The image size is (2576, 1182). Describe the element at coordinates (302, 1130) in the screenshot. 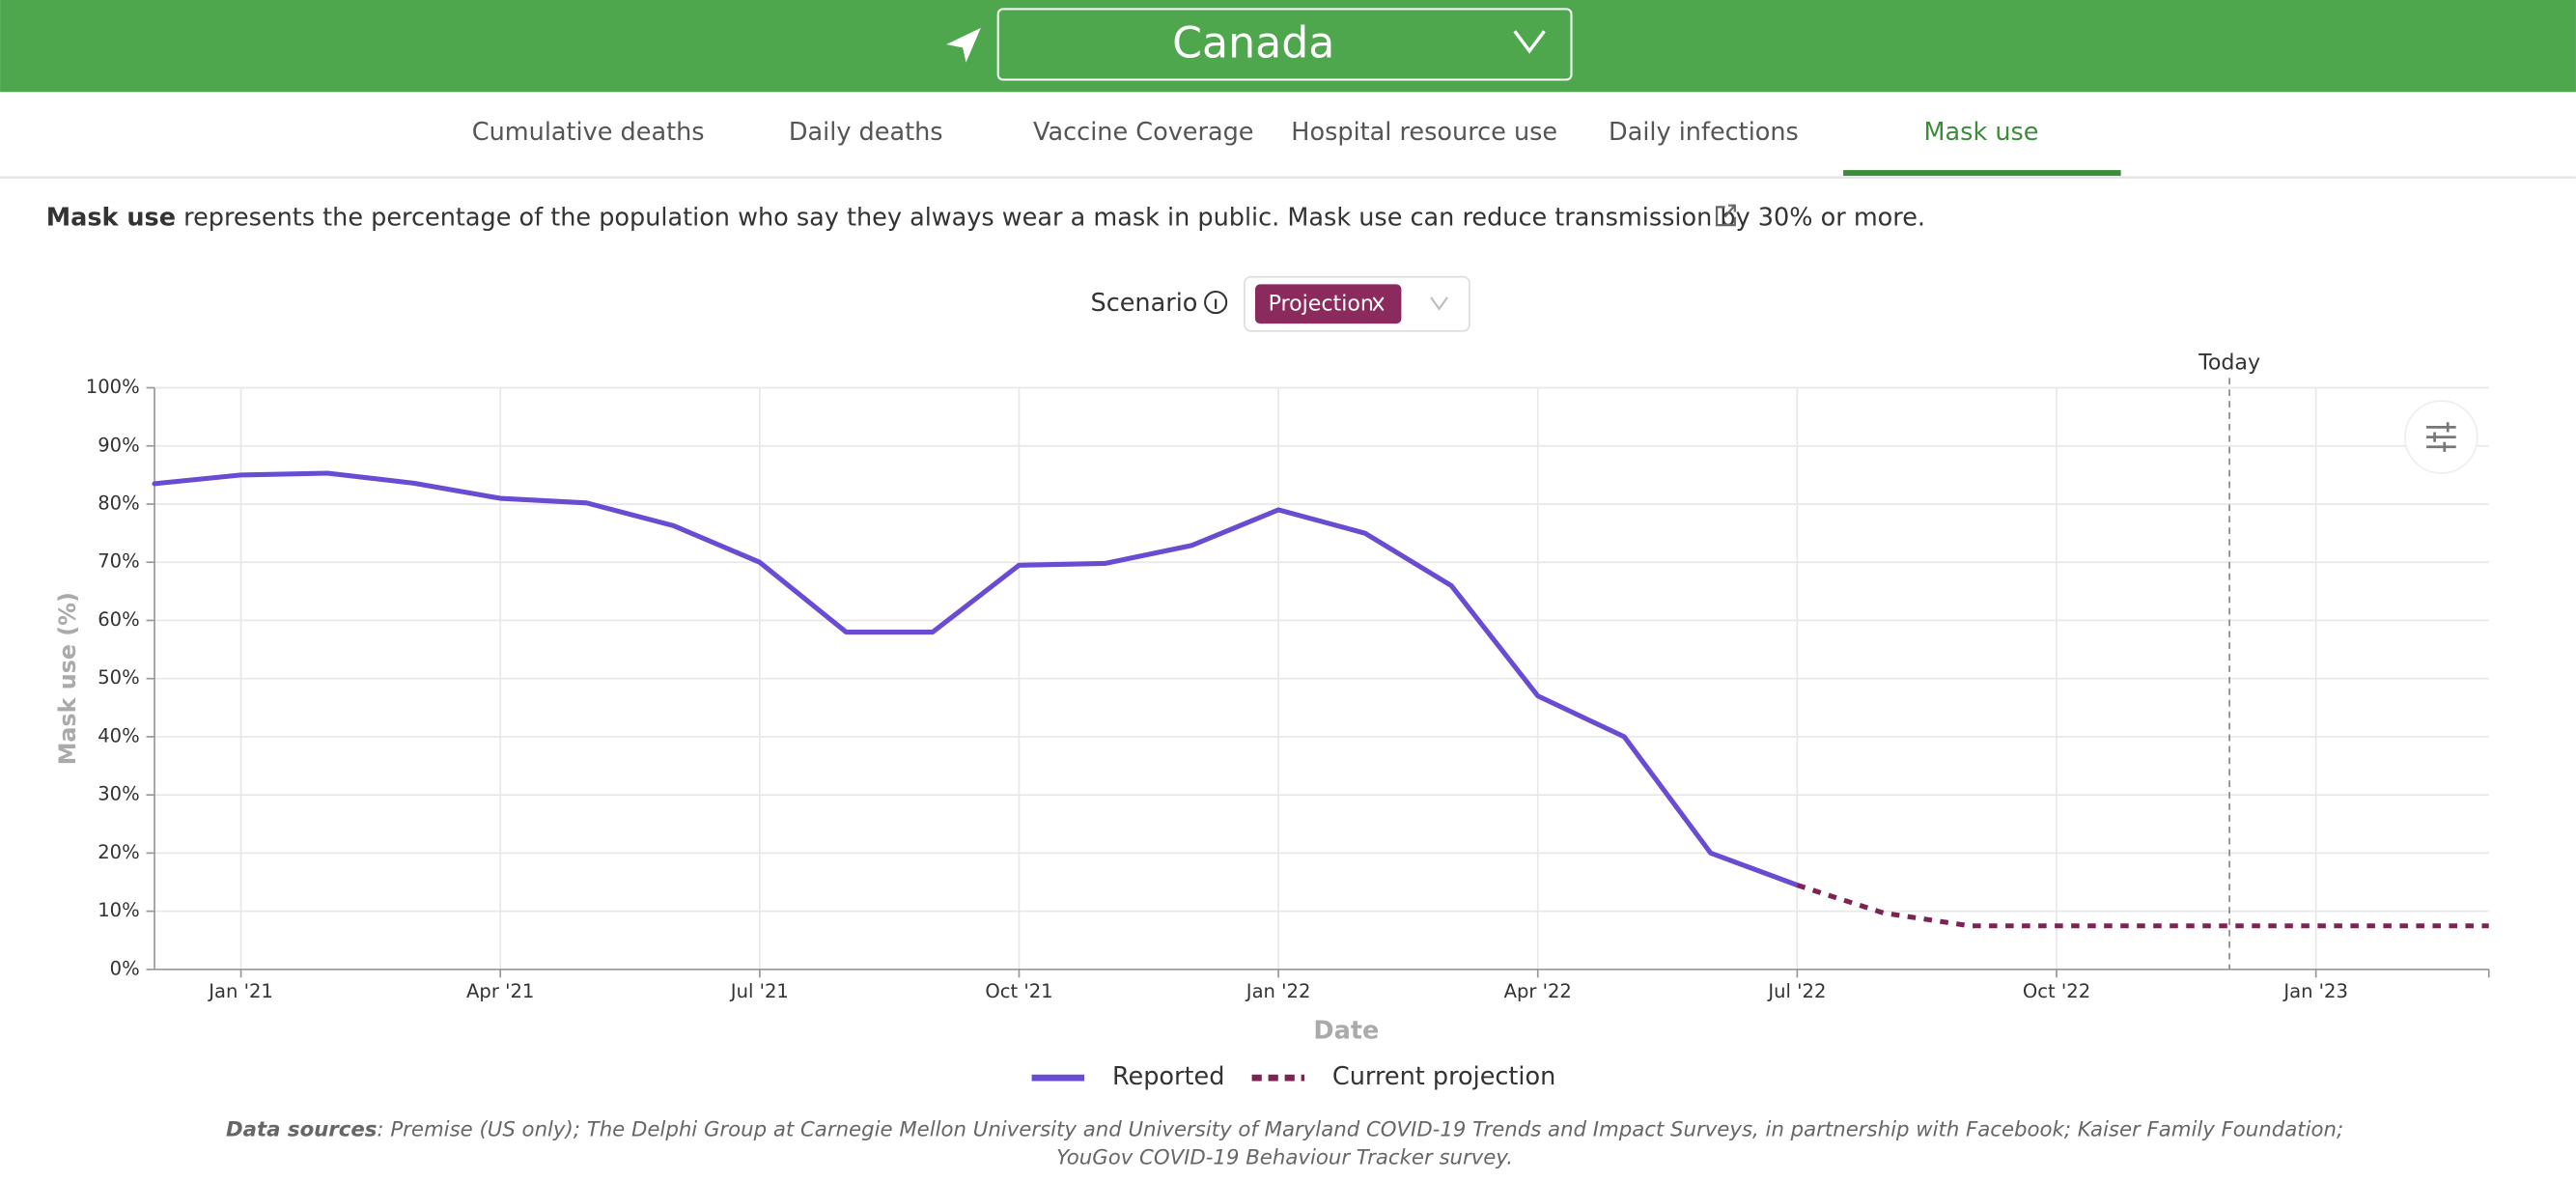

I see `sources-label: Data sources` at that location.